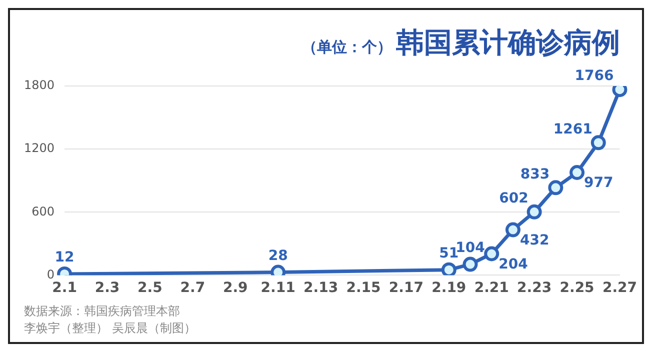 The height and width of the screenshot is (352, 652). Describe the element at coordinates (577, 288) in the screenshot. I see `x-tick-label: 2.25` at that location.